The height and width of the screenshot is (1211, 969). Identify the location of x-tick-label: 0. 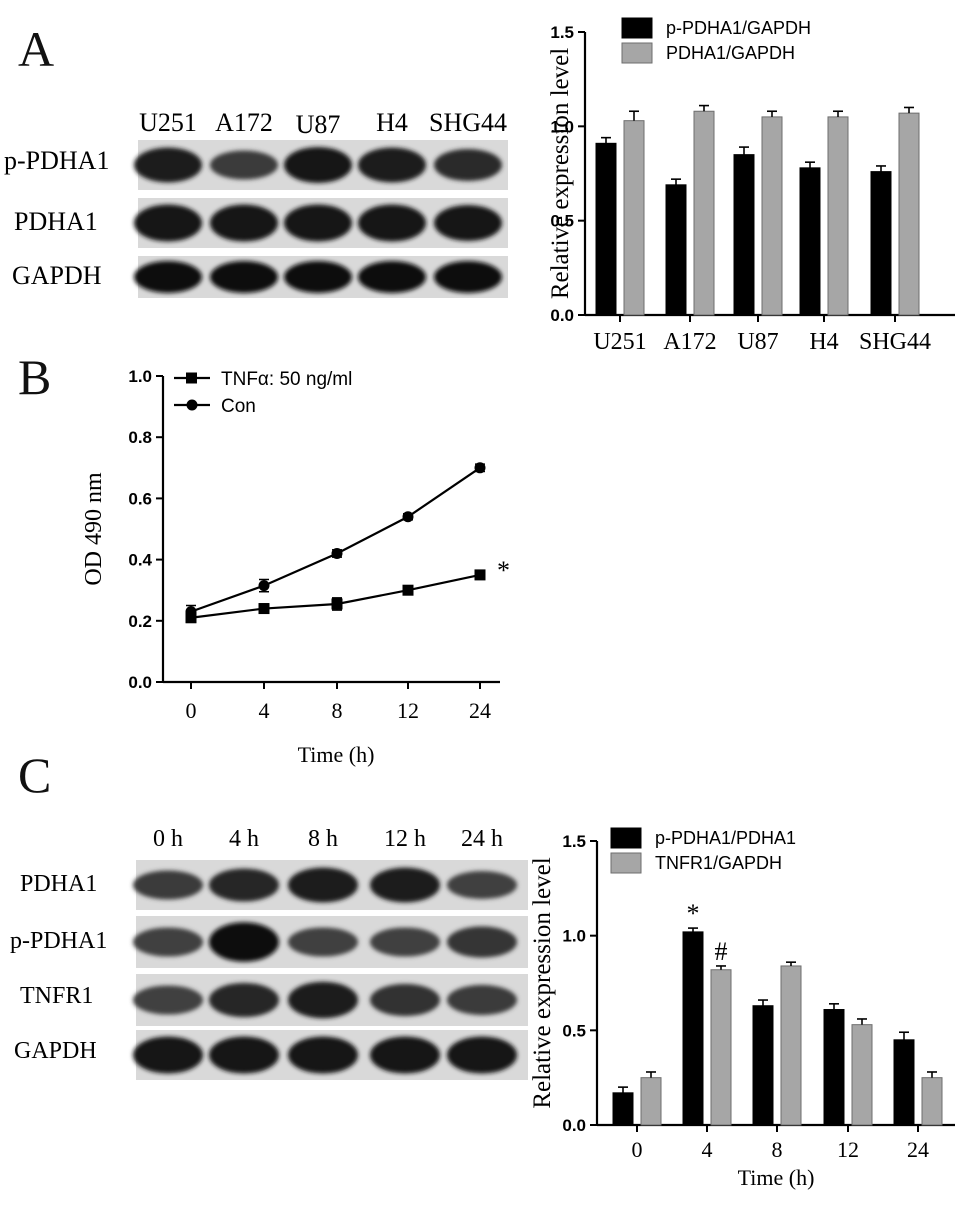
(637, 1149).